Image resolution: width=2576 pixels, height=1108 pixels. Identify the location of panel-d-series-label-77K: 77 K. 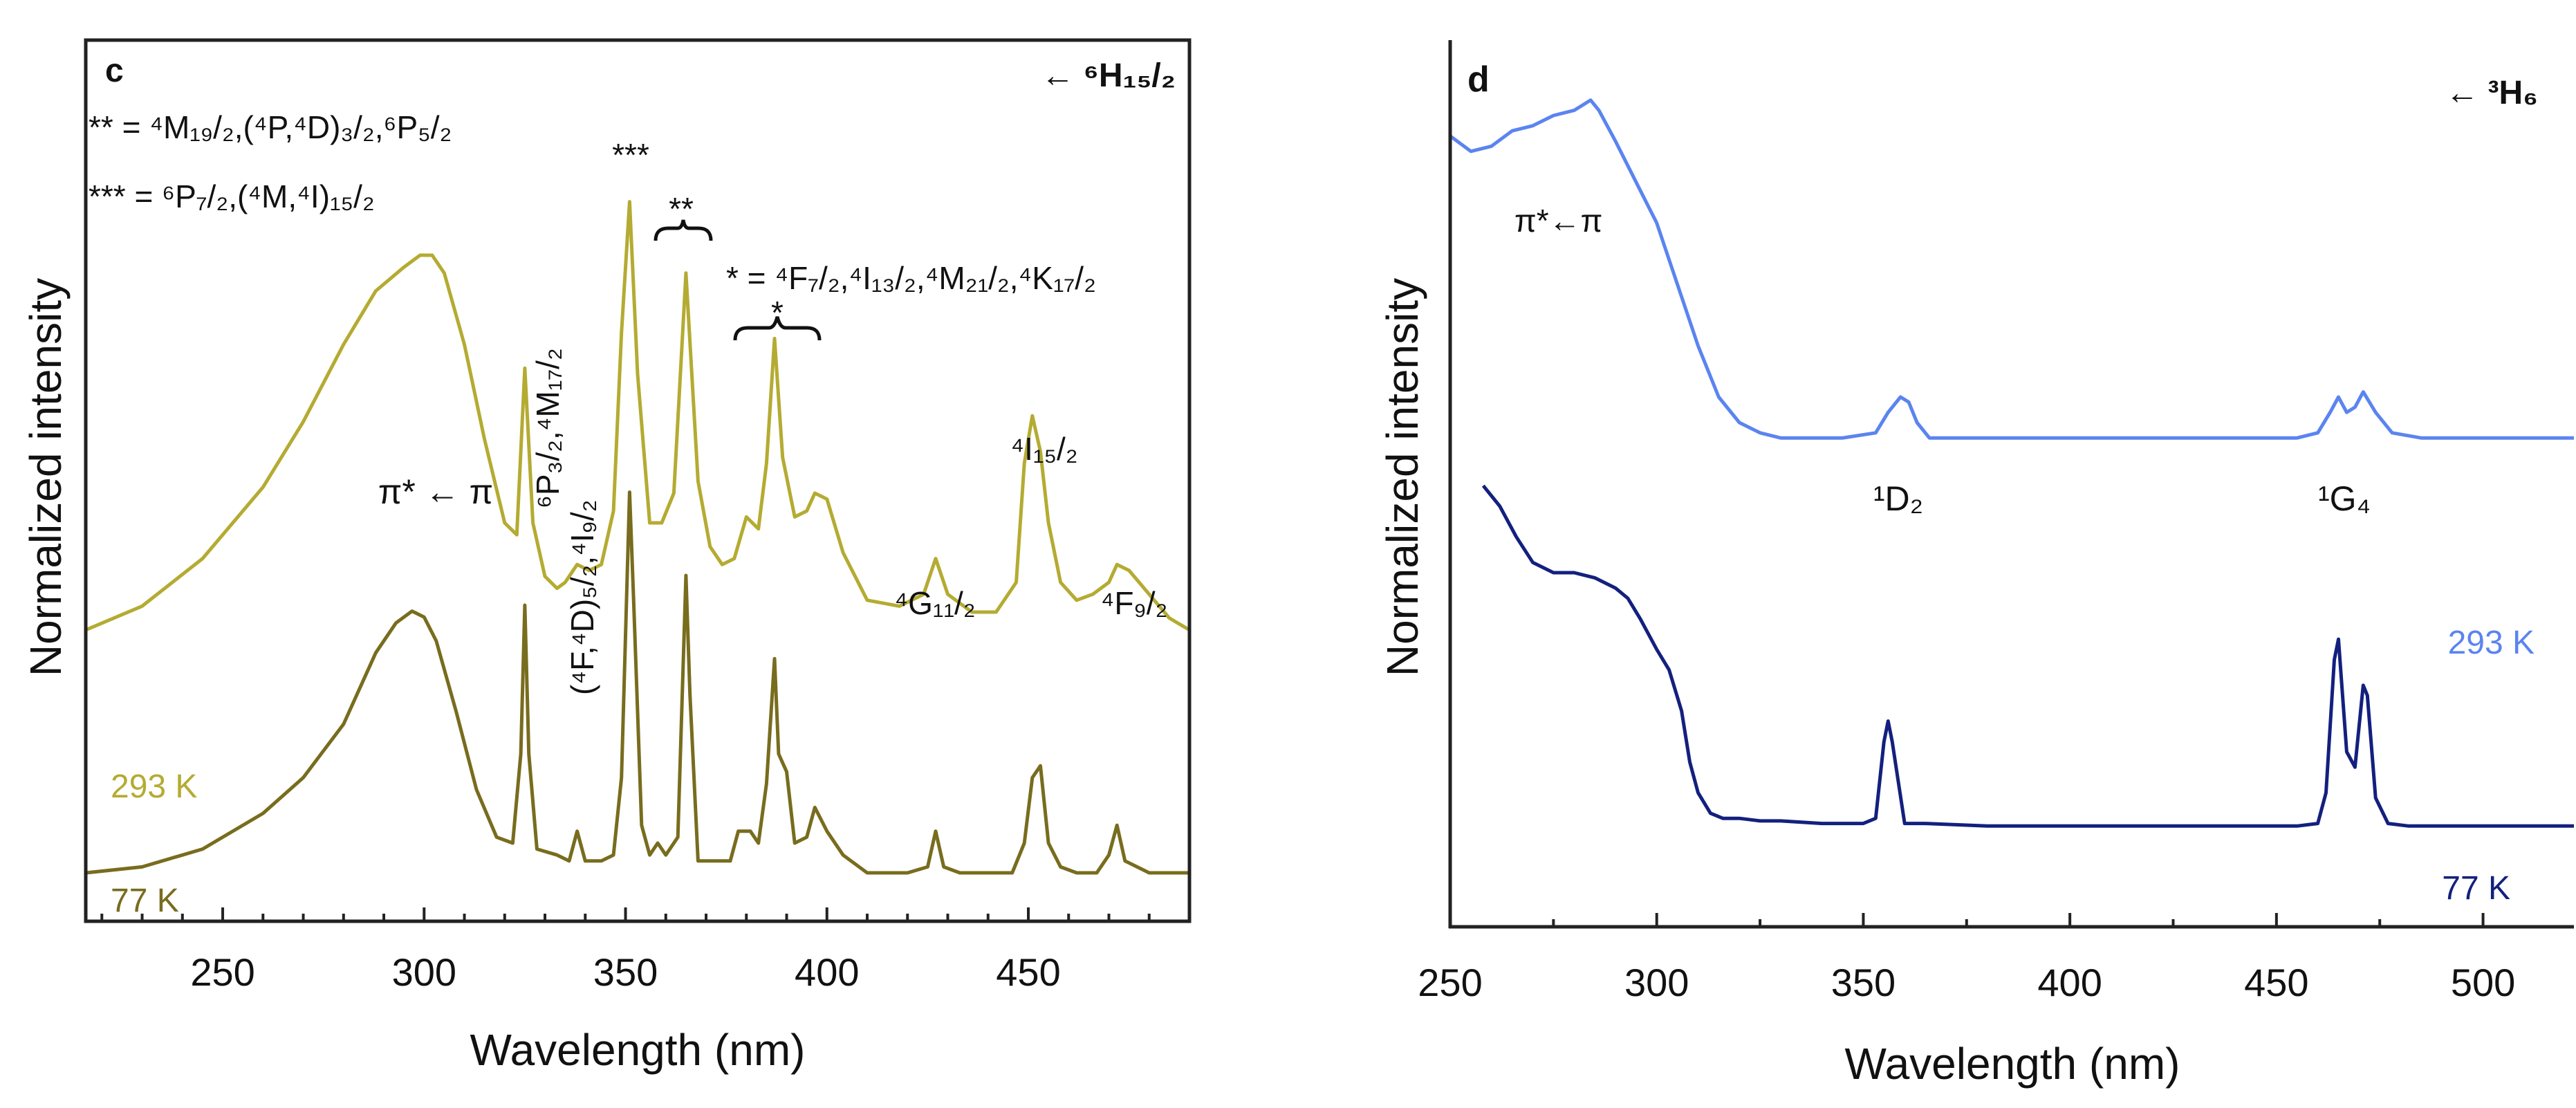
(2476, 888).